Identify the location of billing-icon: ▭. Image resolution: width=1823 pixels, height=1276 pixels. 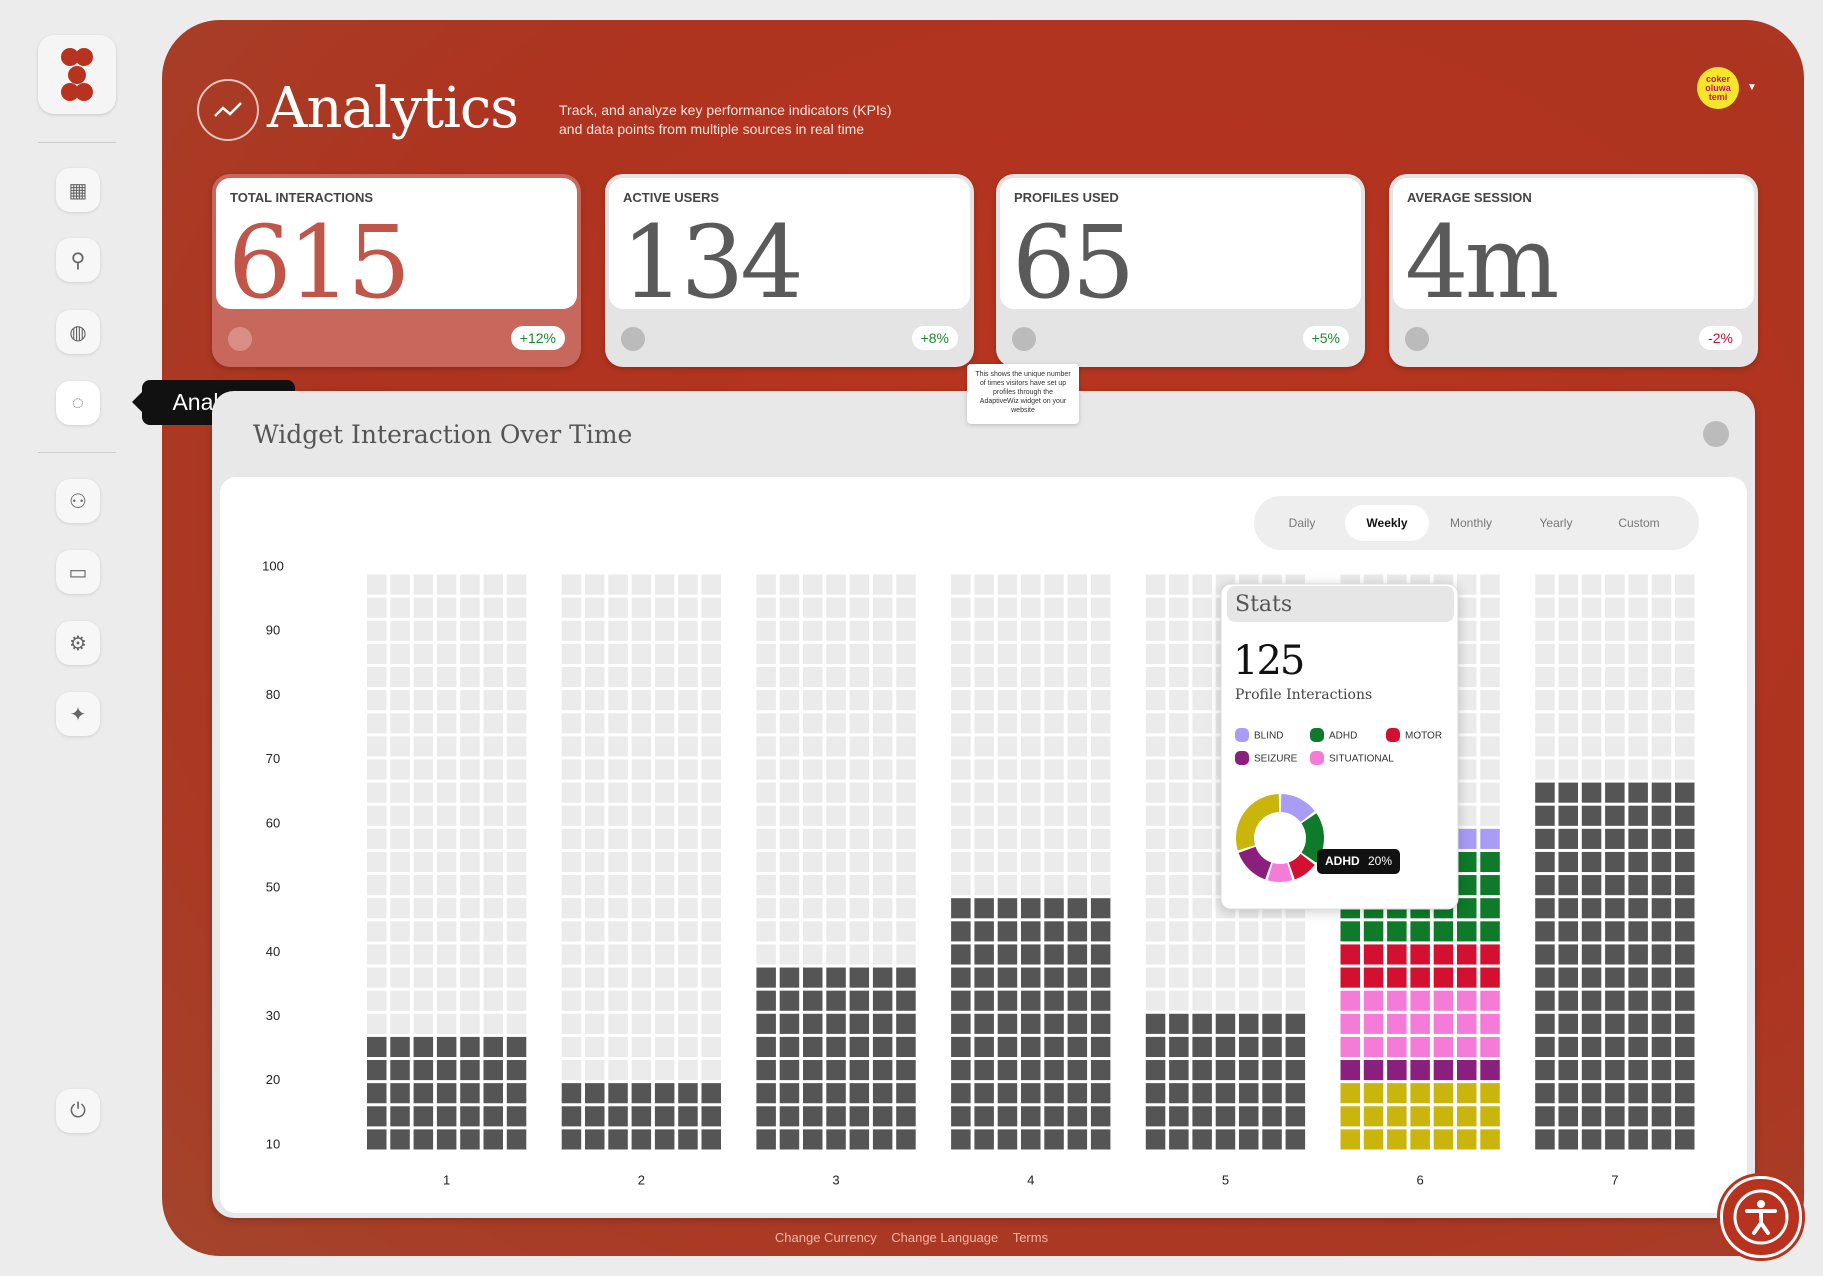
(78, 572).